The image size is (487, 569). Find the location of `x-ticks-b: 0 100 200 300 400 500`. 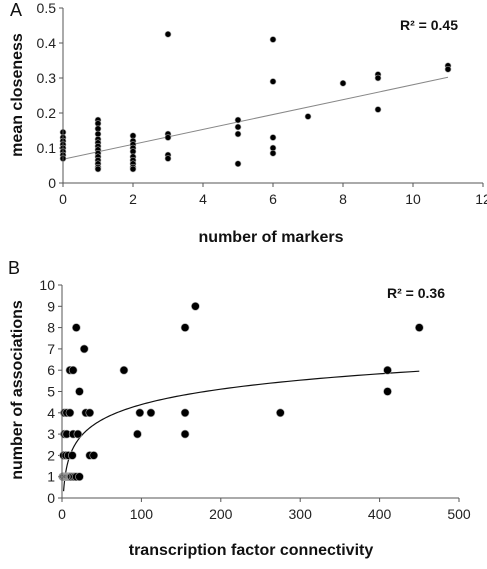

x-ticks-b: 0 100 200 300 400 500 is located at coordinates (264, 510).